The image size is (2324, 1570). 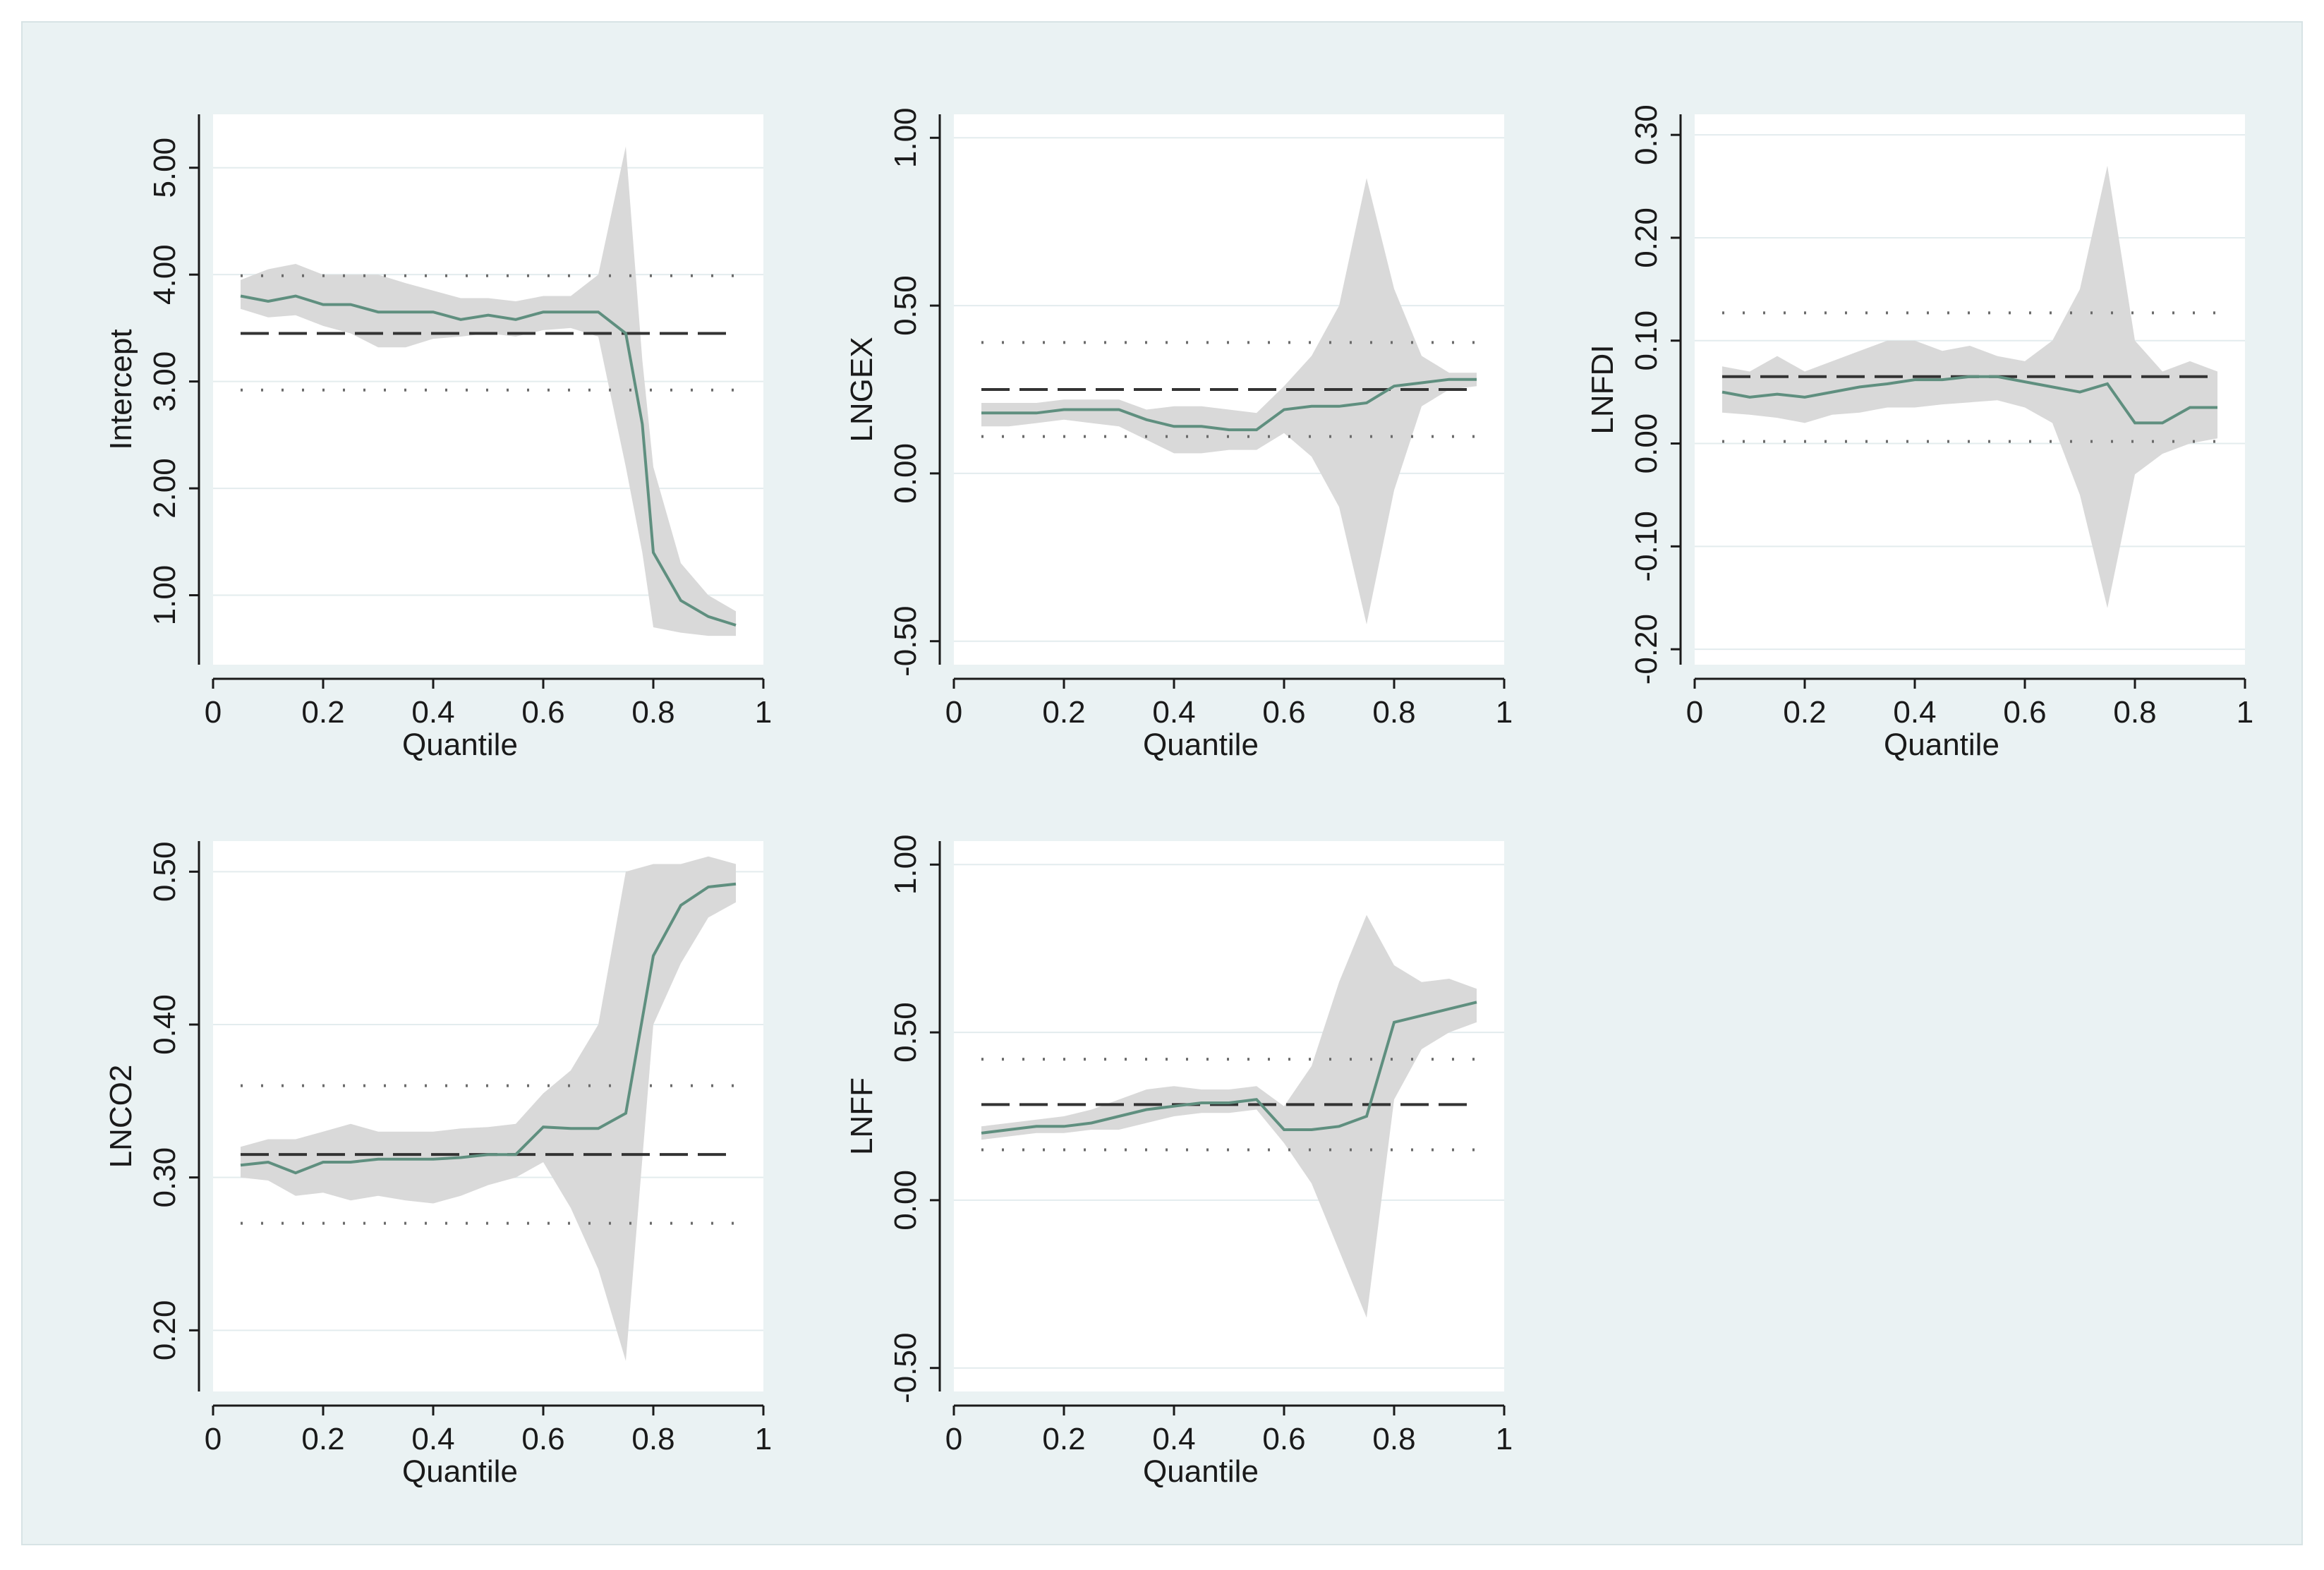 I want to click on y-axis-title: LNFDI, so click(x=1602, y=389).